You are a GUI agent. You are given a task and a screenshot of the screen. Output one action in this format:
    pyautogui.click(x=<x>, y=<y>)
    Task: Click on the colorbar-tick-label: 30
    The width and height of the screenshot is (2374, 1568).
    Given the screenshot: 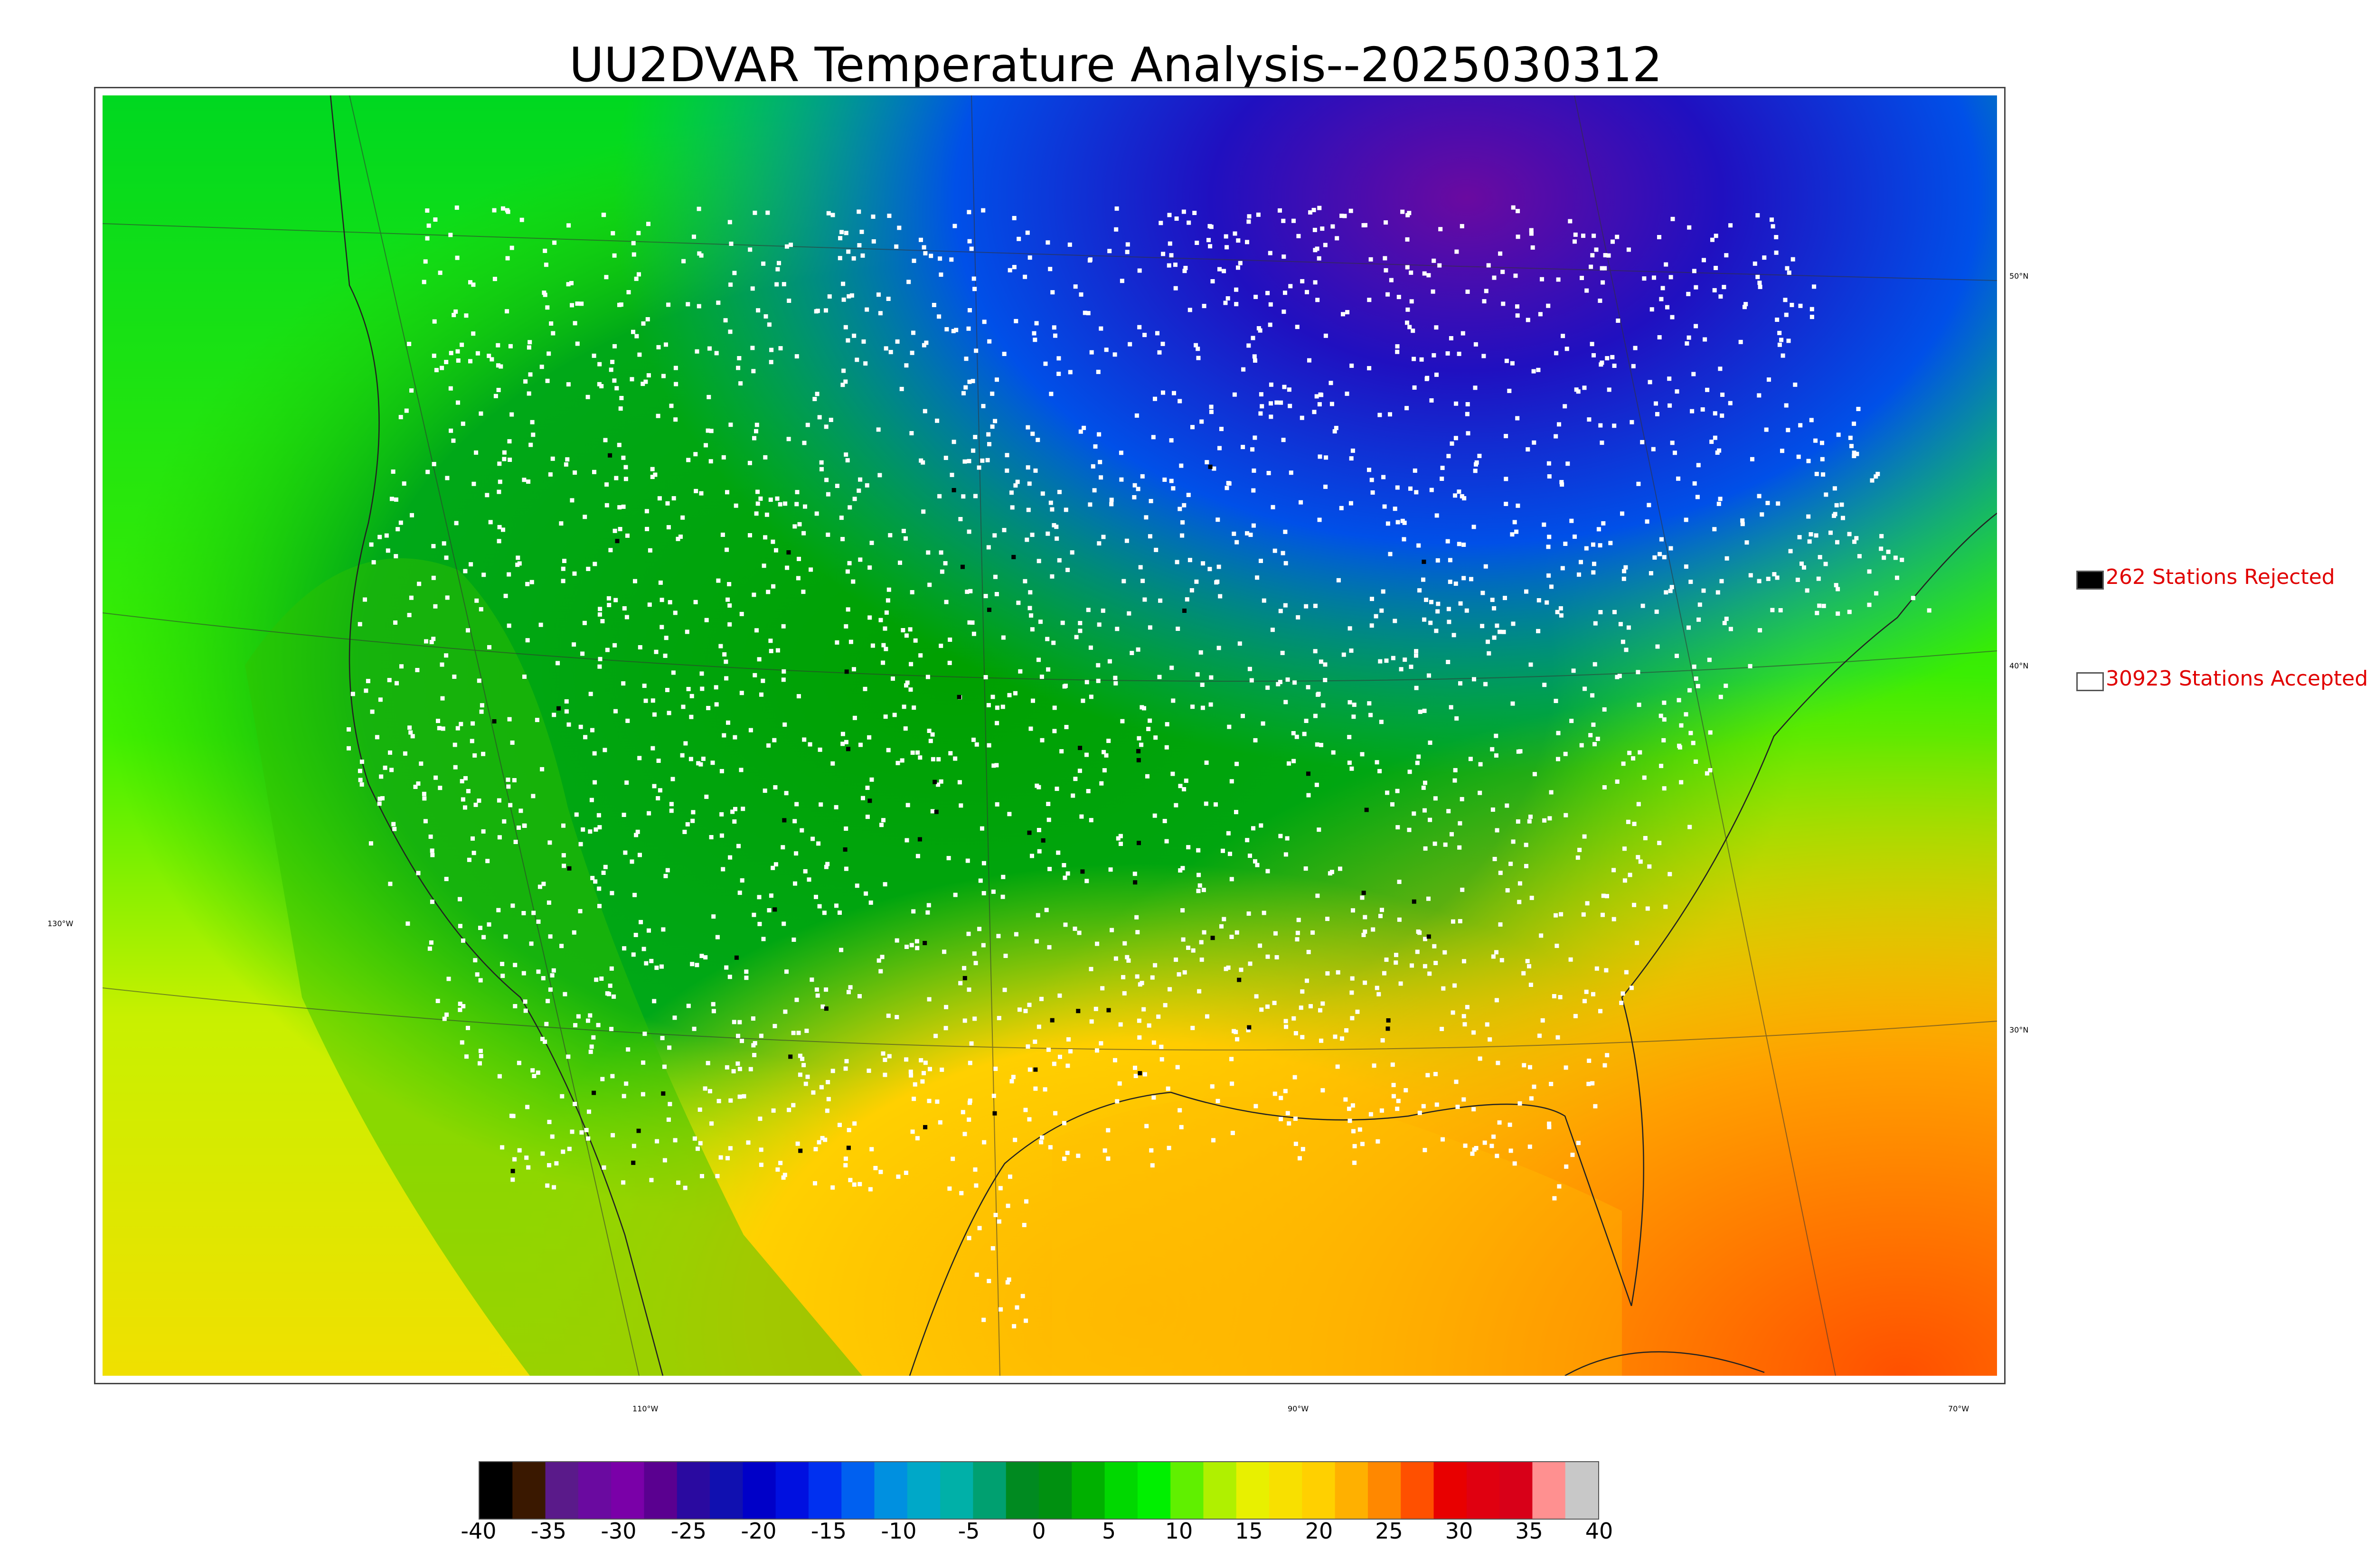 What is the action you would take?
    pyautogui.click(x=1459, y=1531)
    